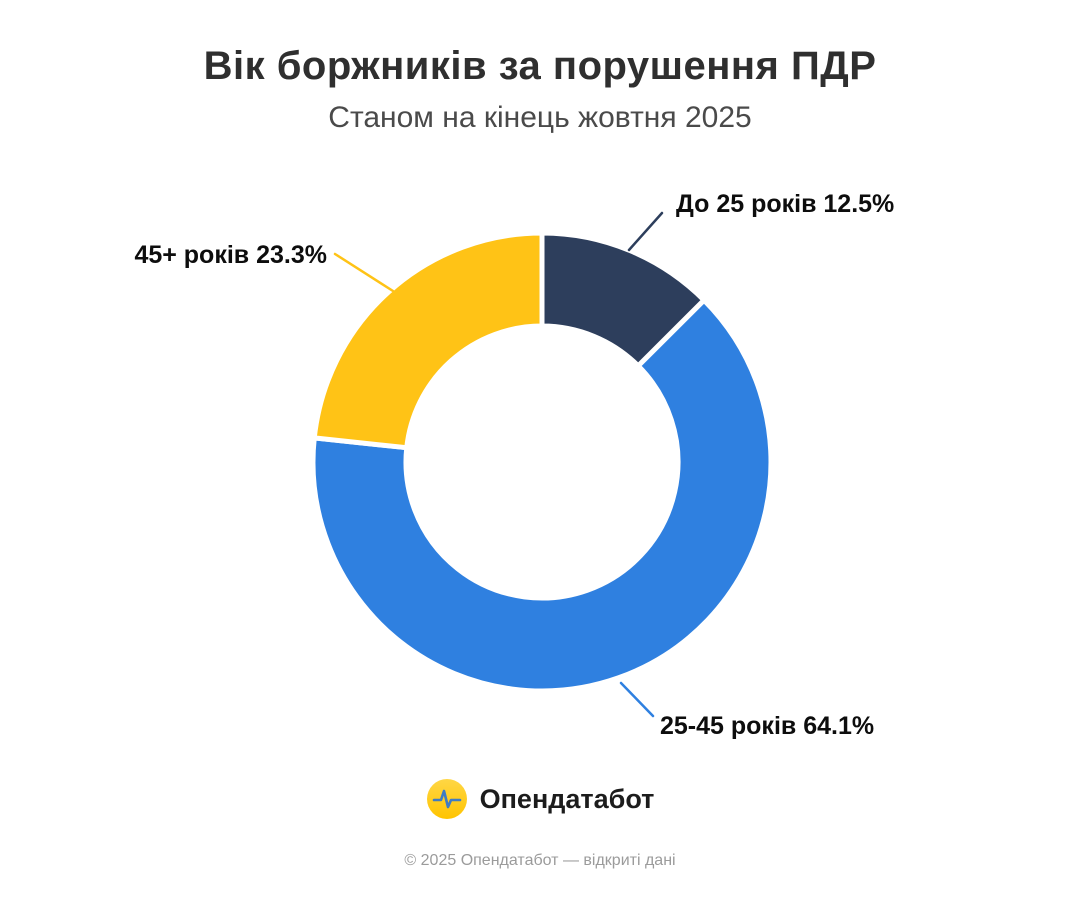  Describe the element at coordinates (447, 799) in the screenshot. I see `opendatabot-logo-icon` at that location.